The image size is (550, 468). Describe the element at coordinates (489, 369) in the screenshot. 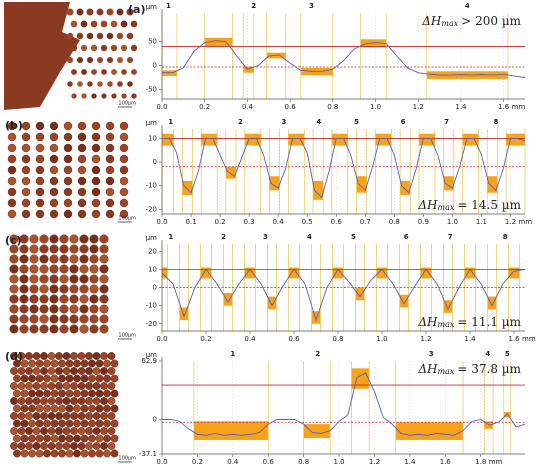

I see `annotation-text: = 37.8 µm` at that location.